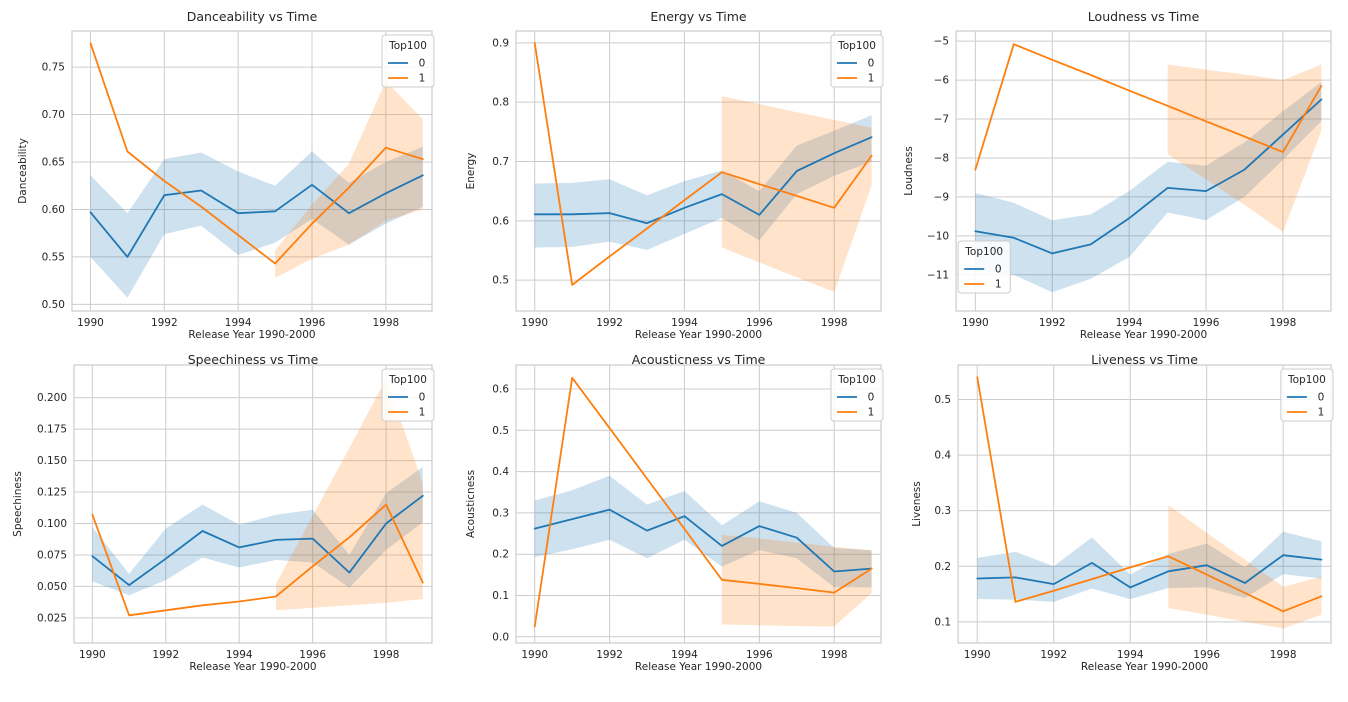 This screenshot has width=1348, height=702. What do you see at coordinates (53, 210) in the screenshot?
I see `svg-text: 0.60` at bounding box center [53, 210].